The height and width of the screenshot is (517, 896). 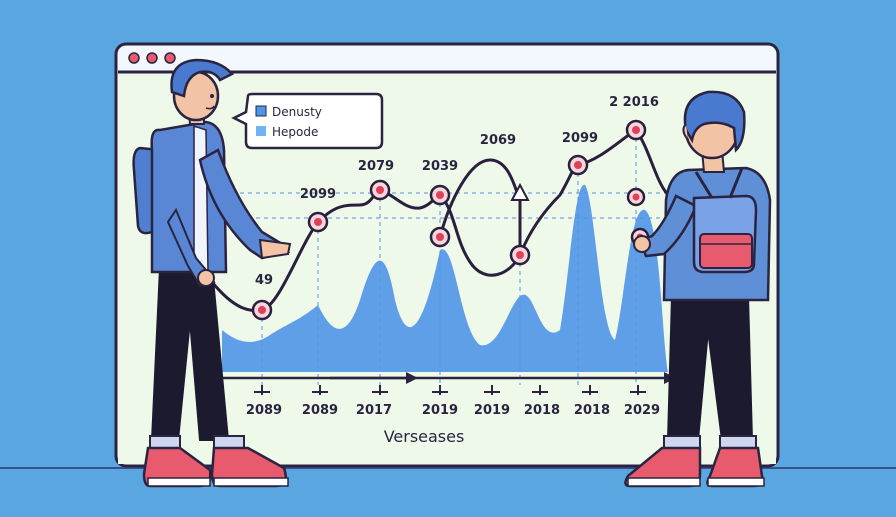 What do you see at coordinates (424, 436) in the screenshot?
I see `x-axis-title: Verseases` at bounding box center [424, 436].